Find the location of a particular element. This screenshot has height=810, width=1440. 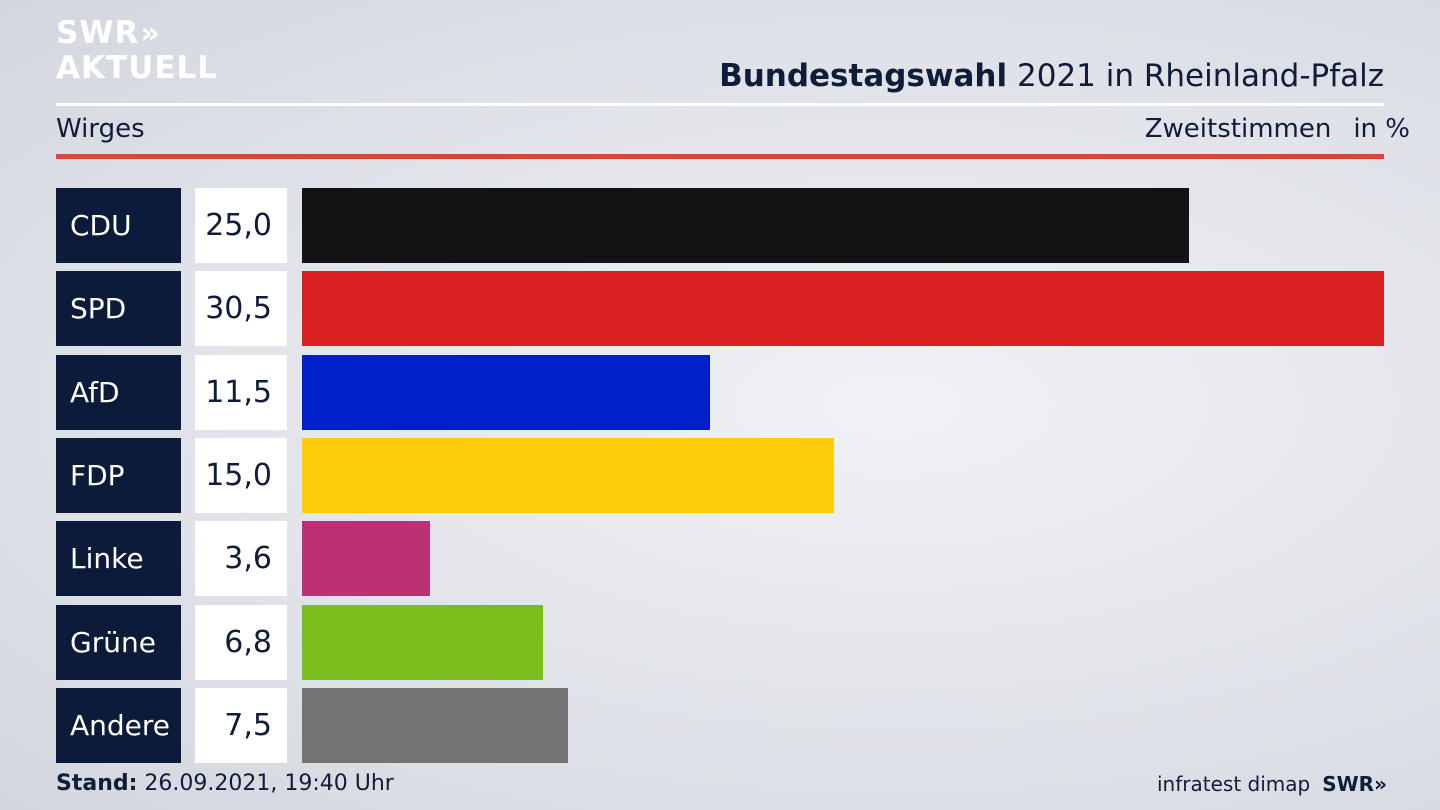

logo-line-1: SWR» is located at coordinates (137, 33).